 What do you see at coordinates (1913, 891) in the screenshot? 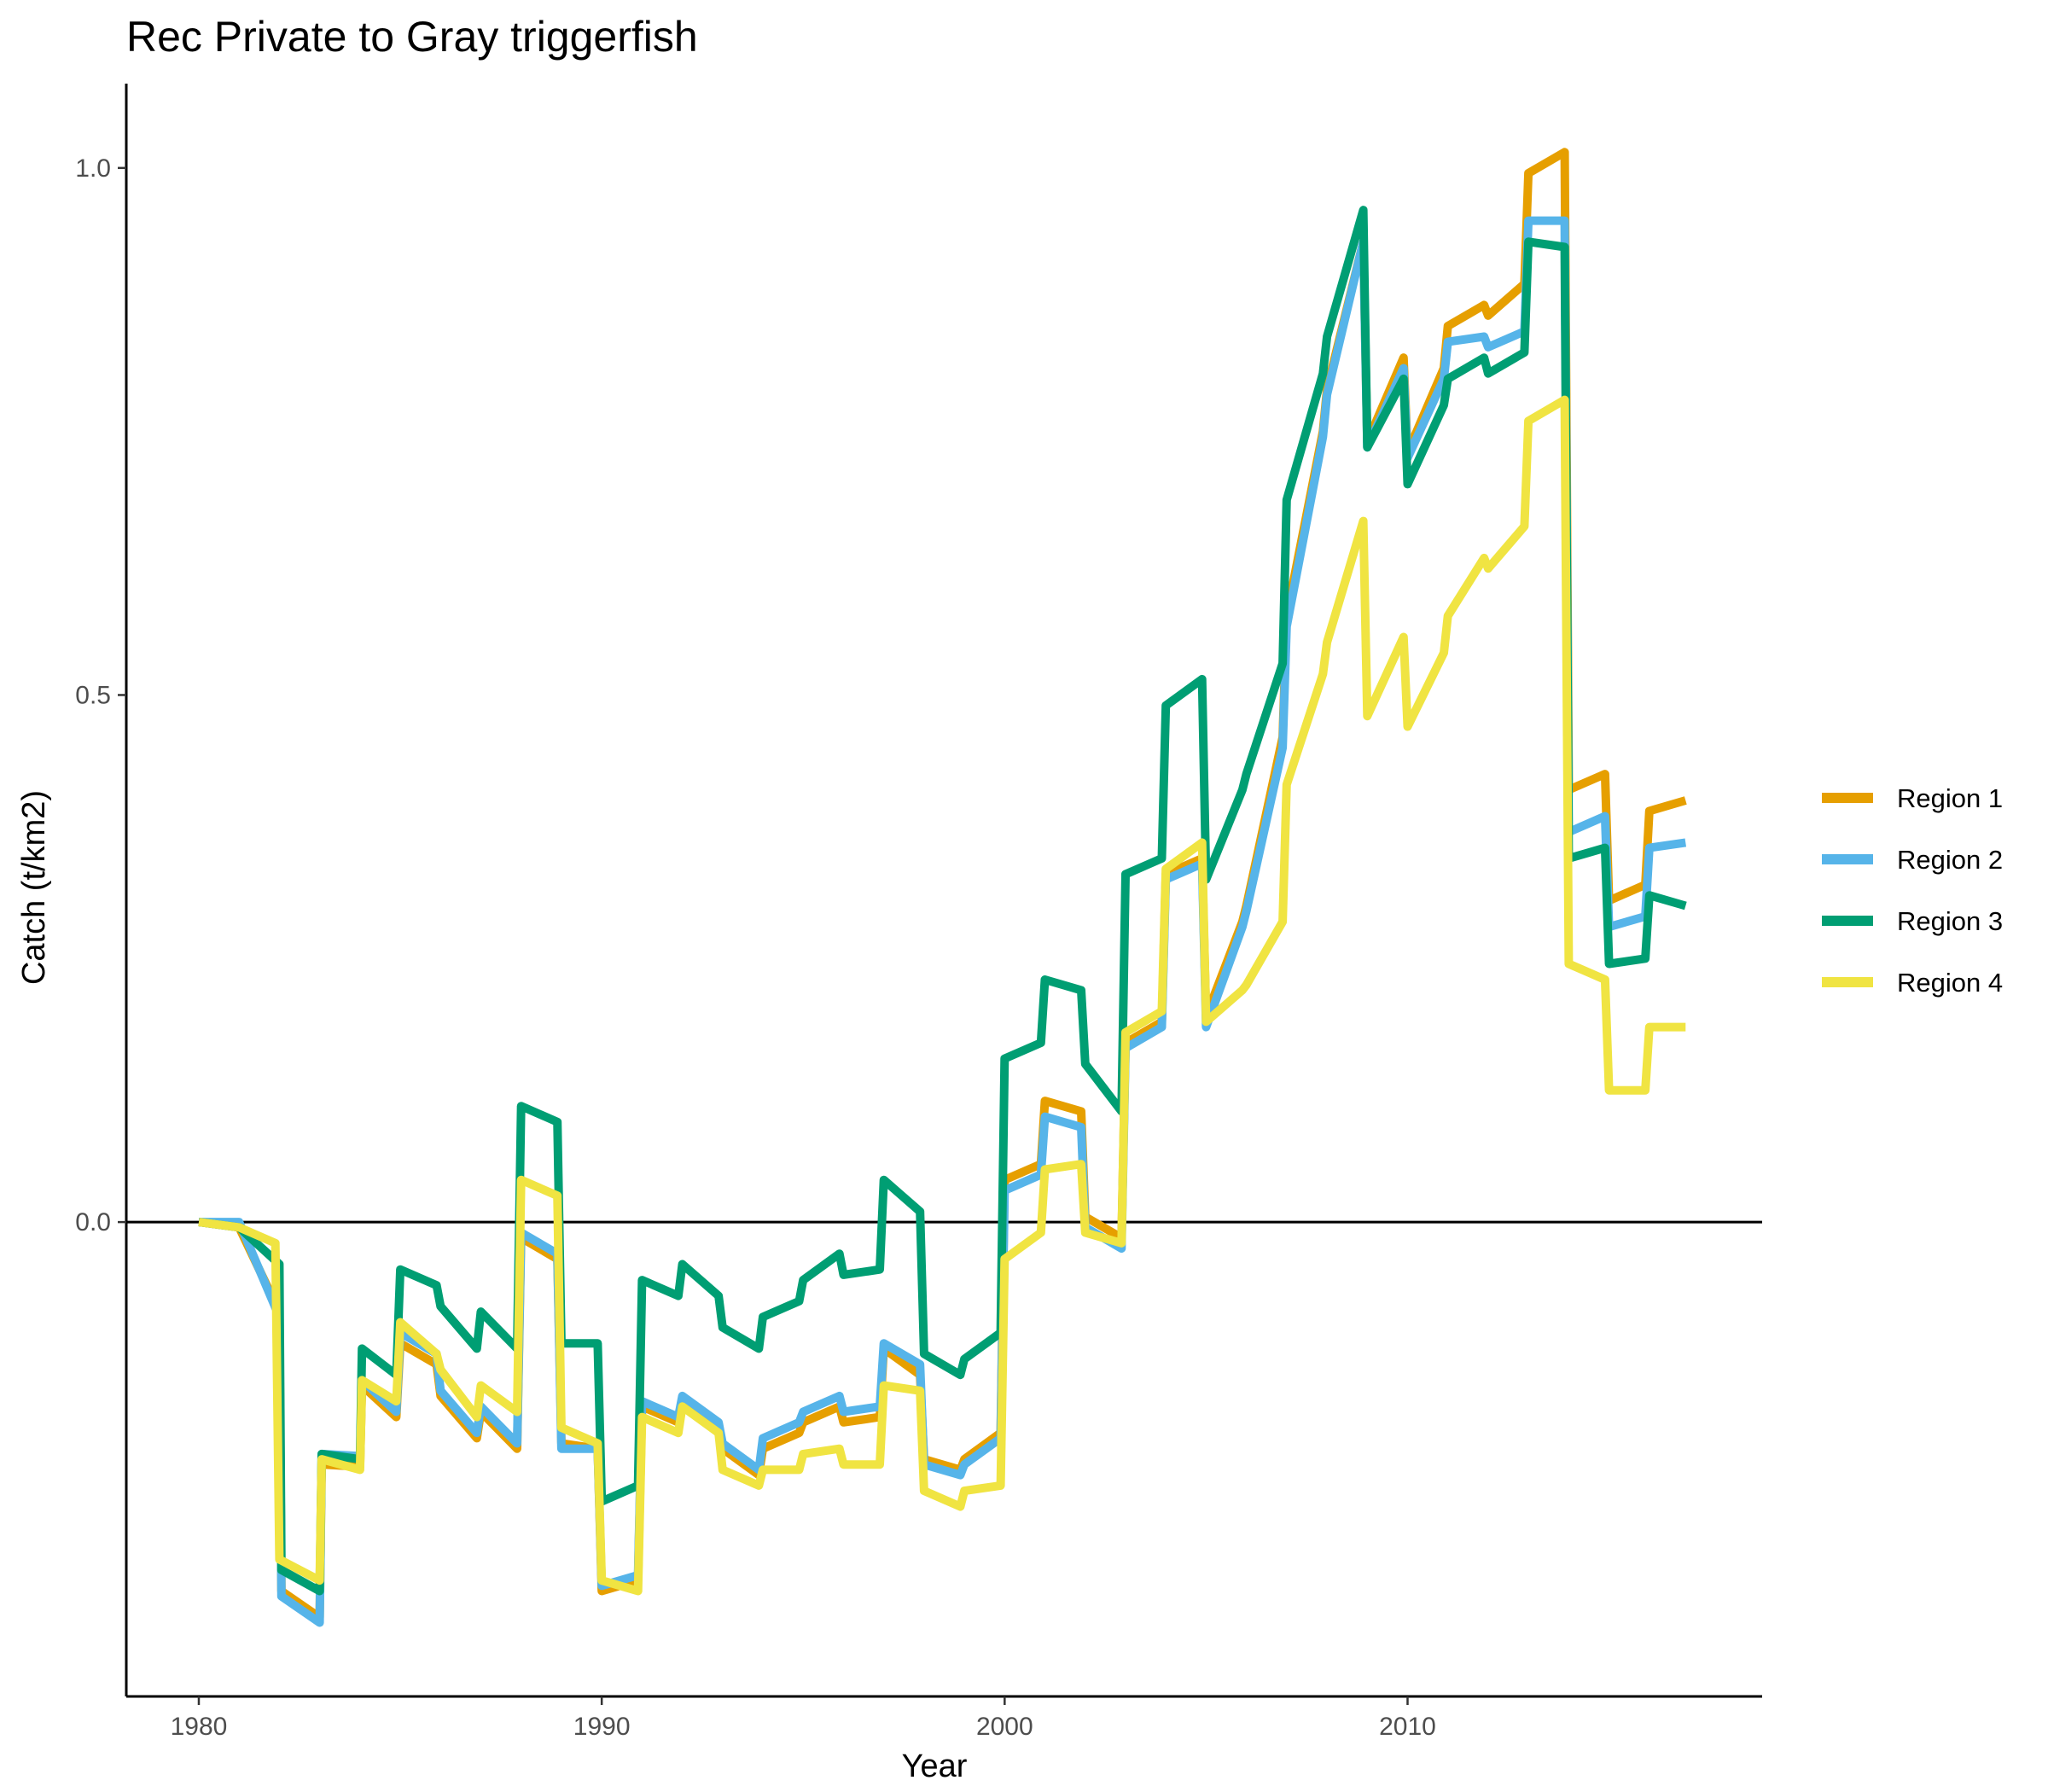
I see `legend: Region 1 Region 2 Region 3 Region 4` at bounding box center [1913, 891].